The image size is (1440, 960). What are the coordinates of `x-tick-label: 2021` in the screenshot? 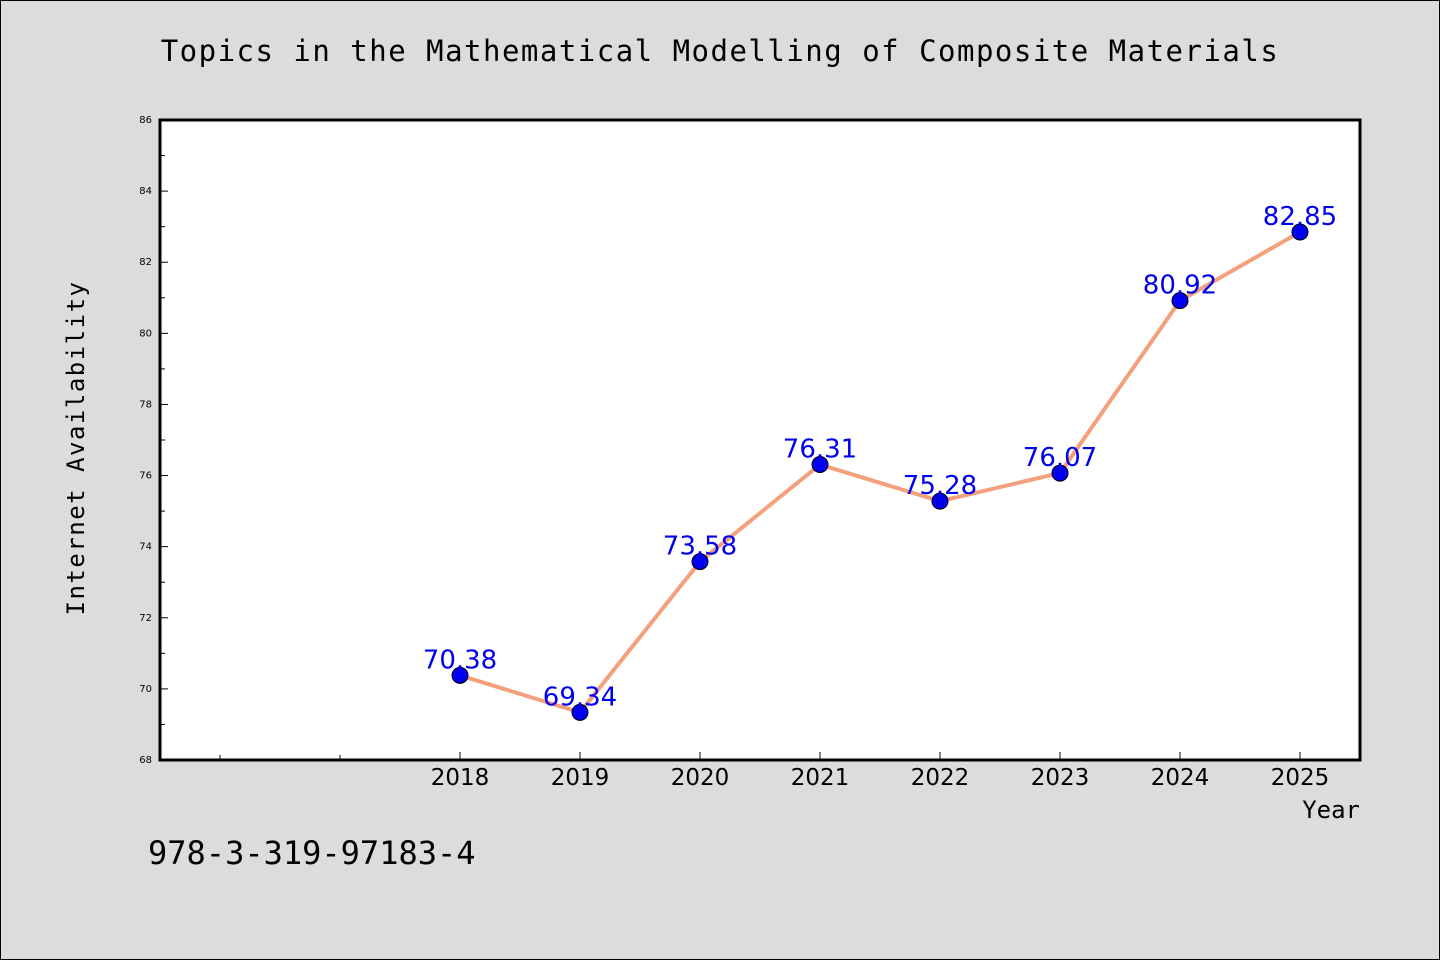 It's located at (820, 778).